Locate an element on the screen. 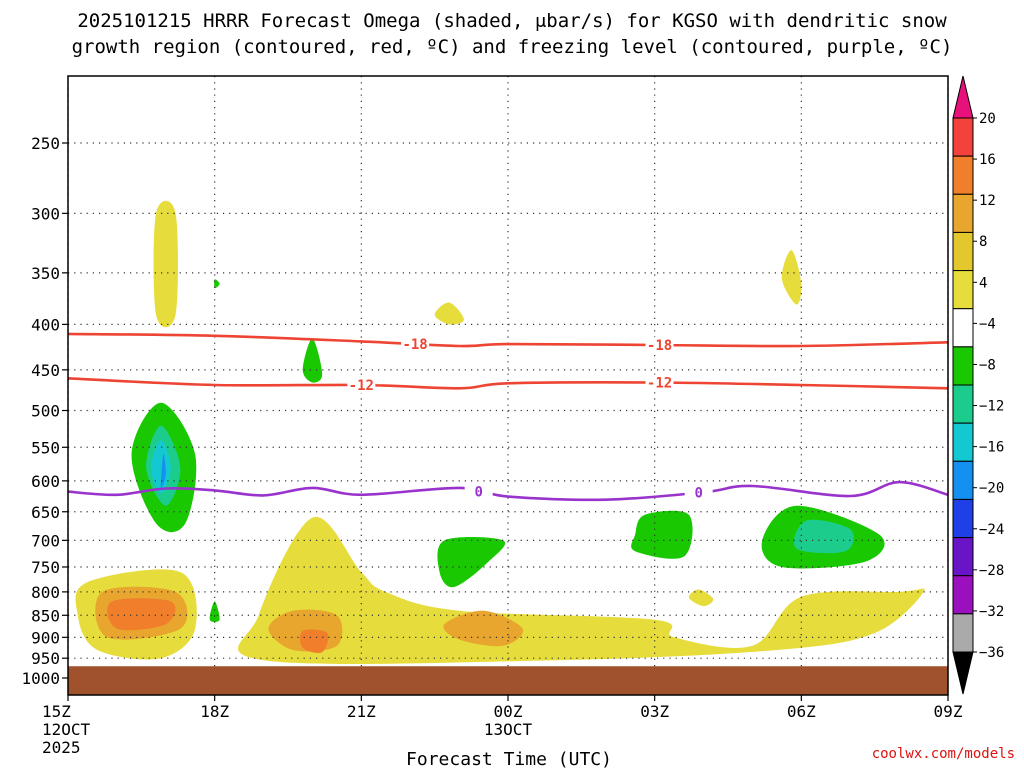 Image resolution: width=1024 pixels, height=768 pixels. x-tick-label-21Z: 21Z is located at coordinates (361, 711).